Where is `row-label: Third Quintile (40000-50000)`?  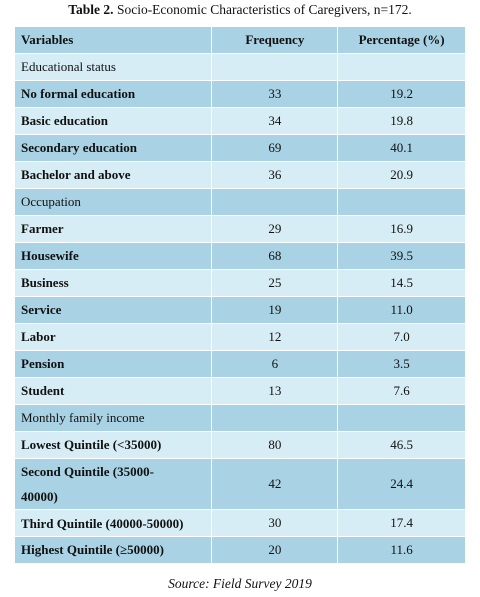
row-label: Third Quintile (40000-50000) is located at coordinates (113, 523).